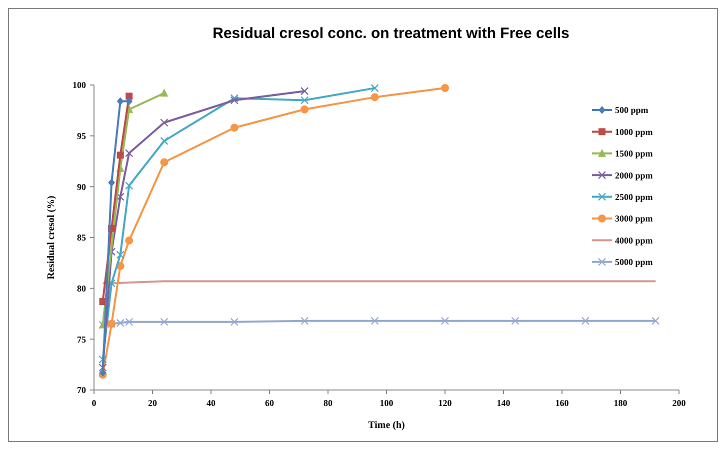  I want to click on x-tick-label: 140, so click(503, 403).